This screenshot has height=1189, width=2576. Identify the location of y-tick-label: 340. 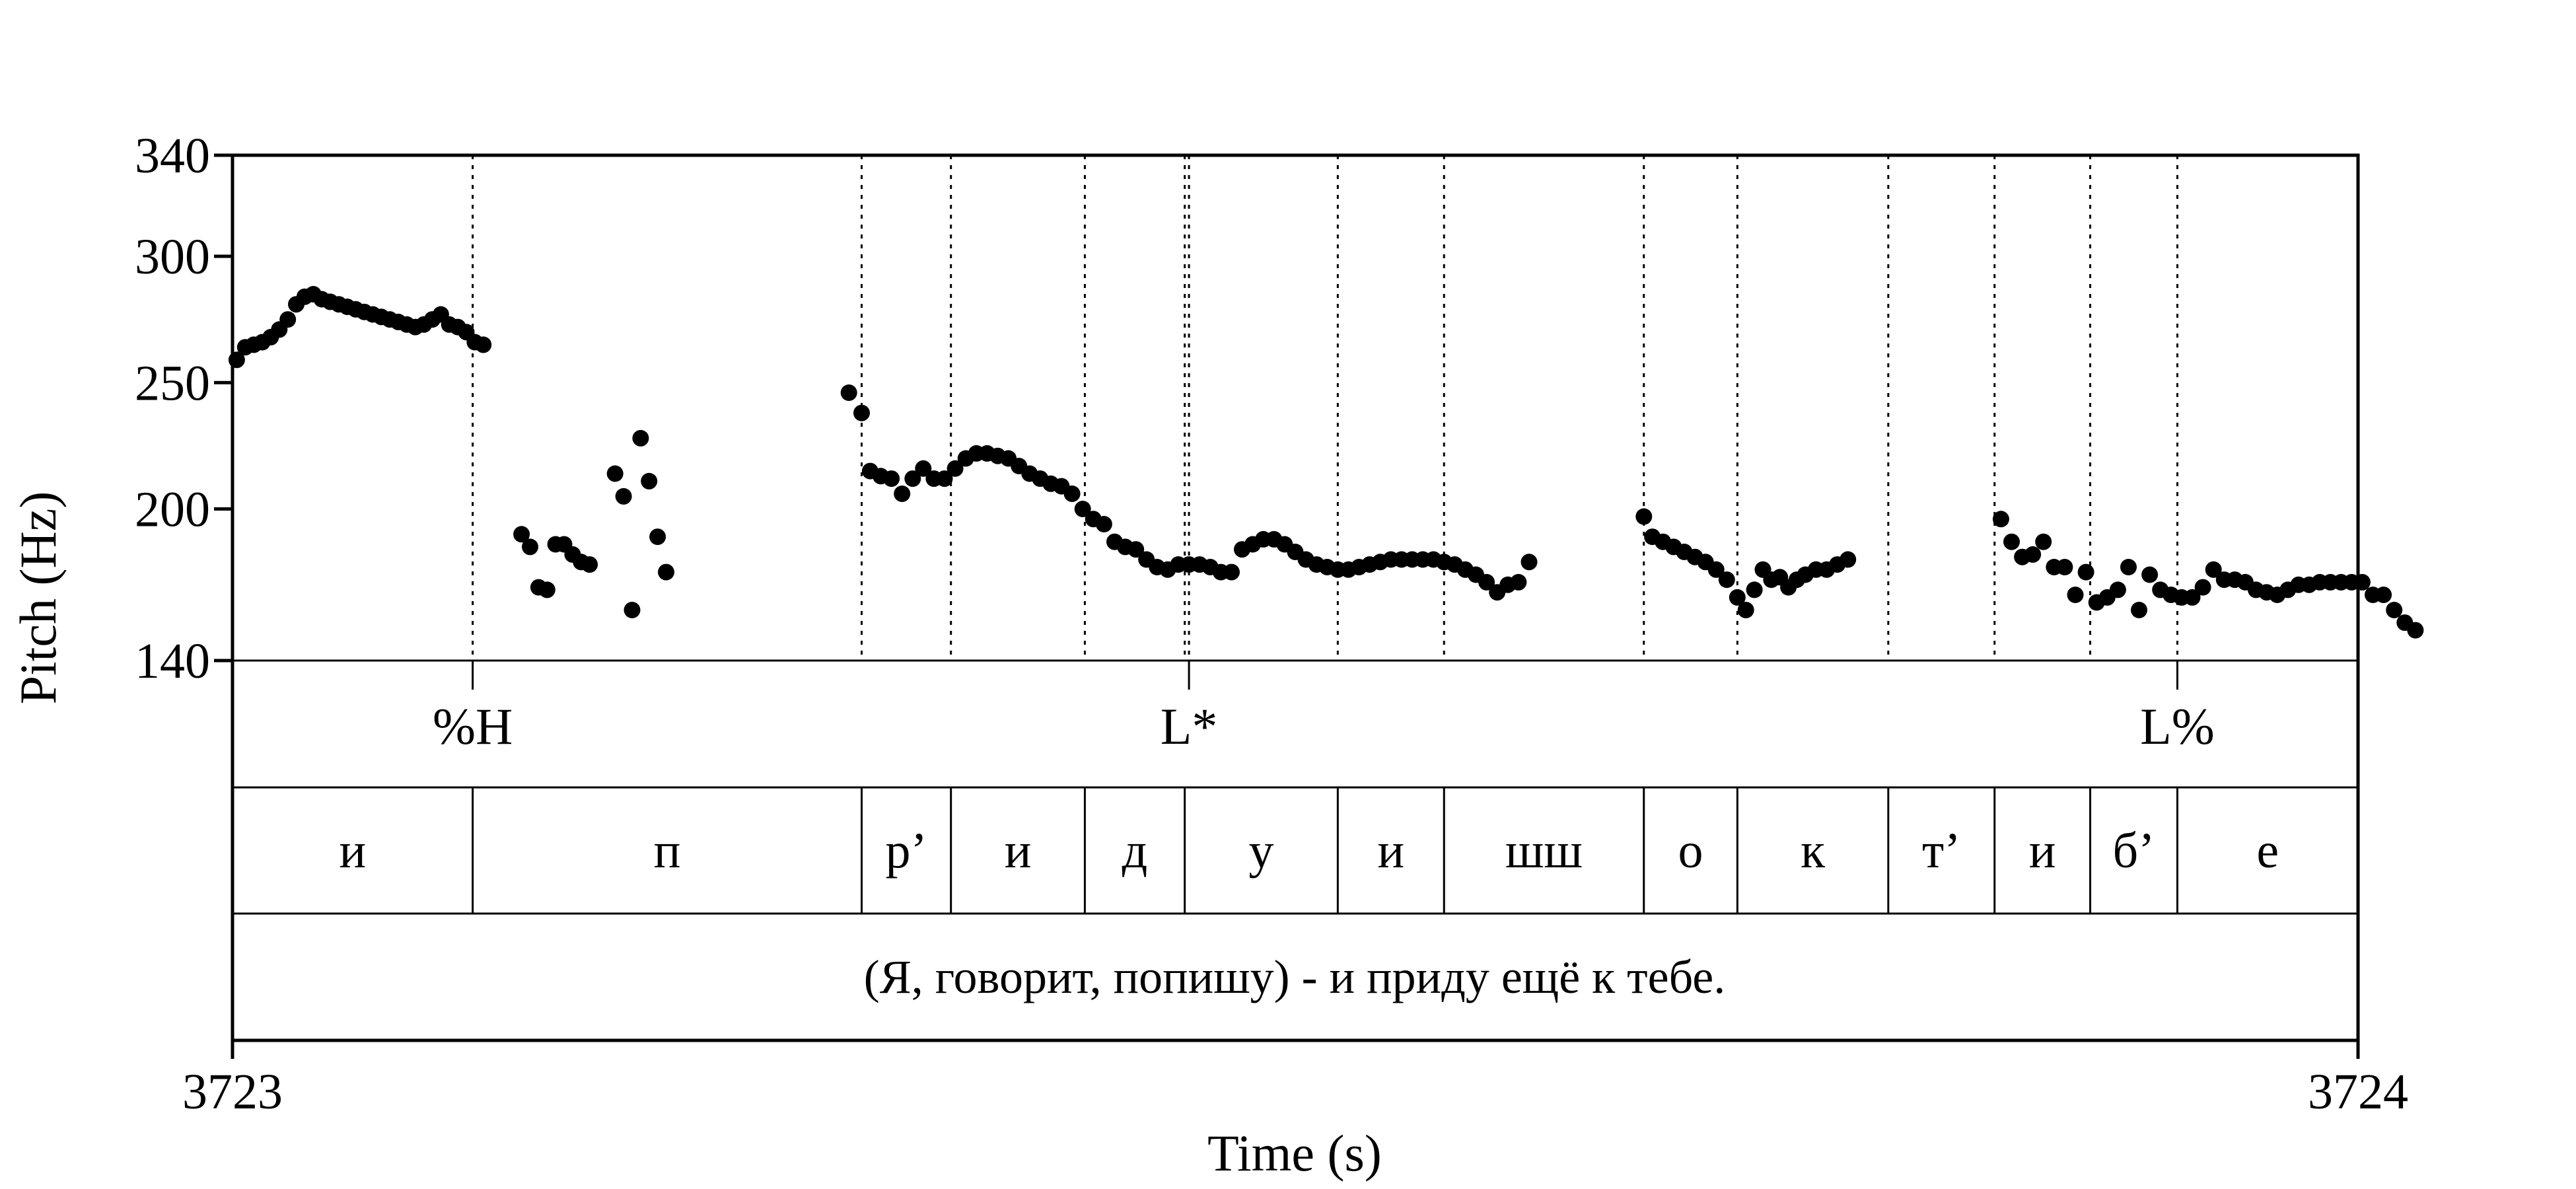
(172, 156).